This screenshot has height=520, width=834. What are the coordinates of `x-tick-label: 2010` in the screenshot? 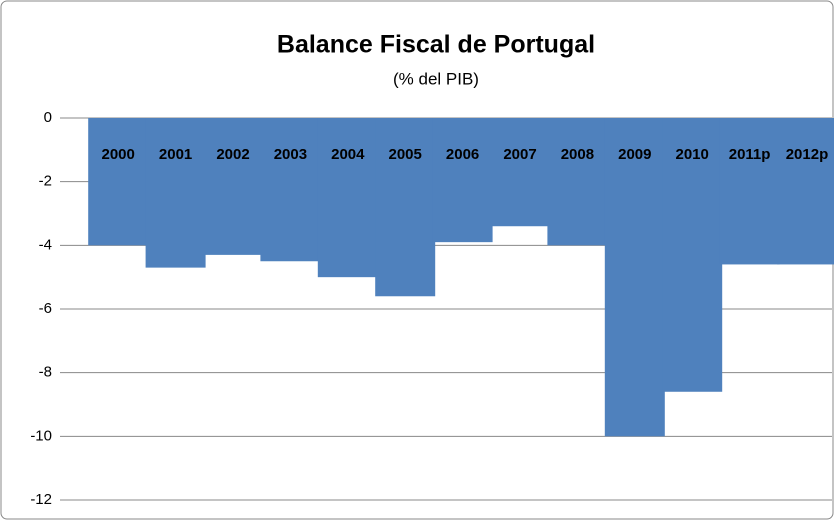 It's located at (692, 154).